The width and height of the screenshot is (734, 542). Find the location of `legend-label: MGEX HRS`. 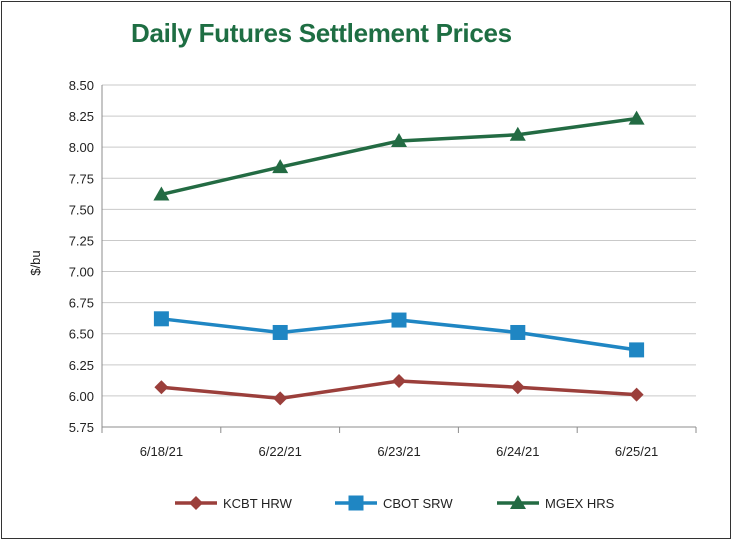

legend-label: MGEX HRS is located at coordinates (580, 503).